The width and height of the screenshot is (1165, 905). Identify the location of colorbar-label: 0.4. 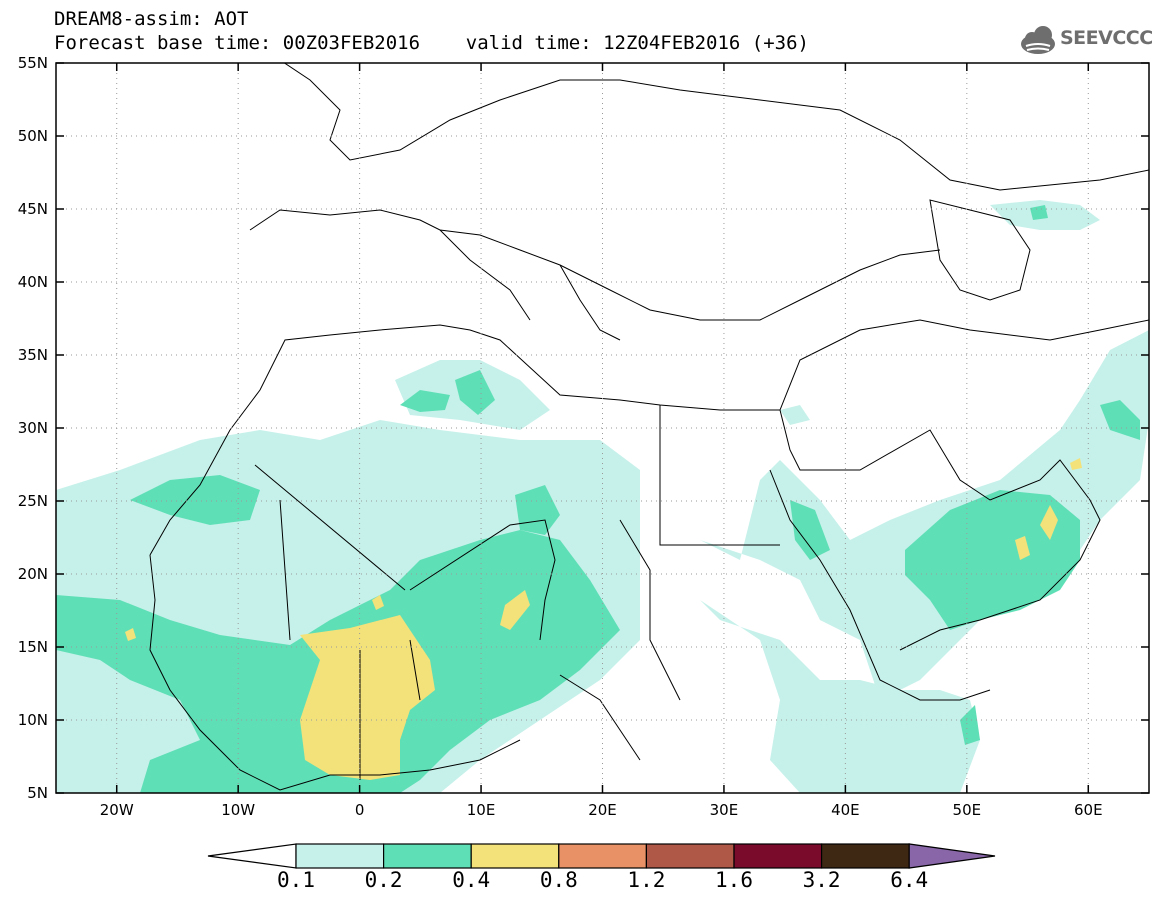
(471, 880).